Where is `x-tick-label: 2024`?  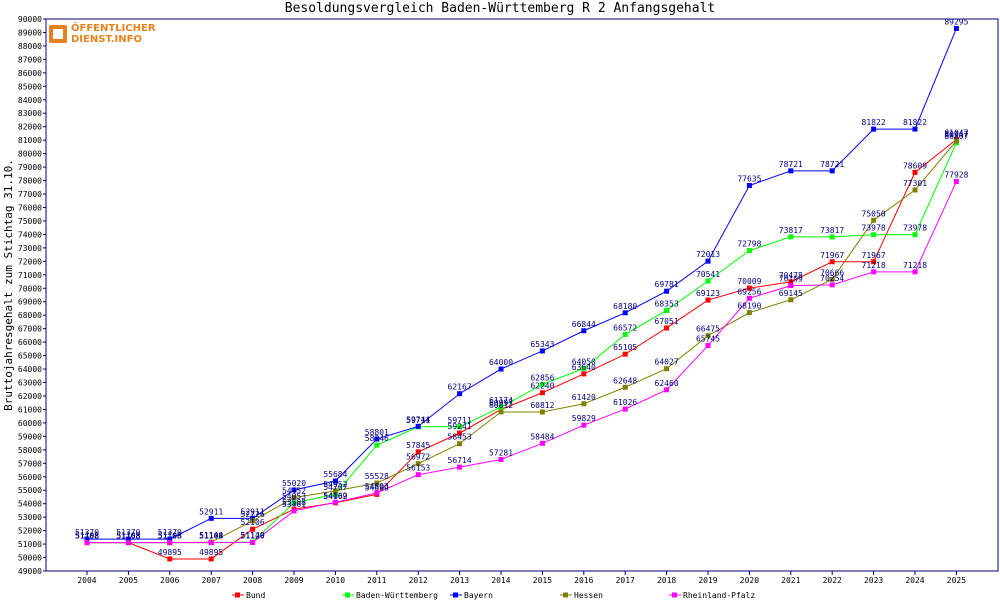
x-tick-label: 2024 is located at coordinates (914, 580).